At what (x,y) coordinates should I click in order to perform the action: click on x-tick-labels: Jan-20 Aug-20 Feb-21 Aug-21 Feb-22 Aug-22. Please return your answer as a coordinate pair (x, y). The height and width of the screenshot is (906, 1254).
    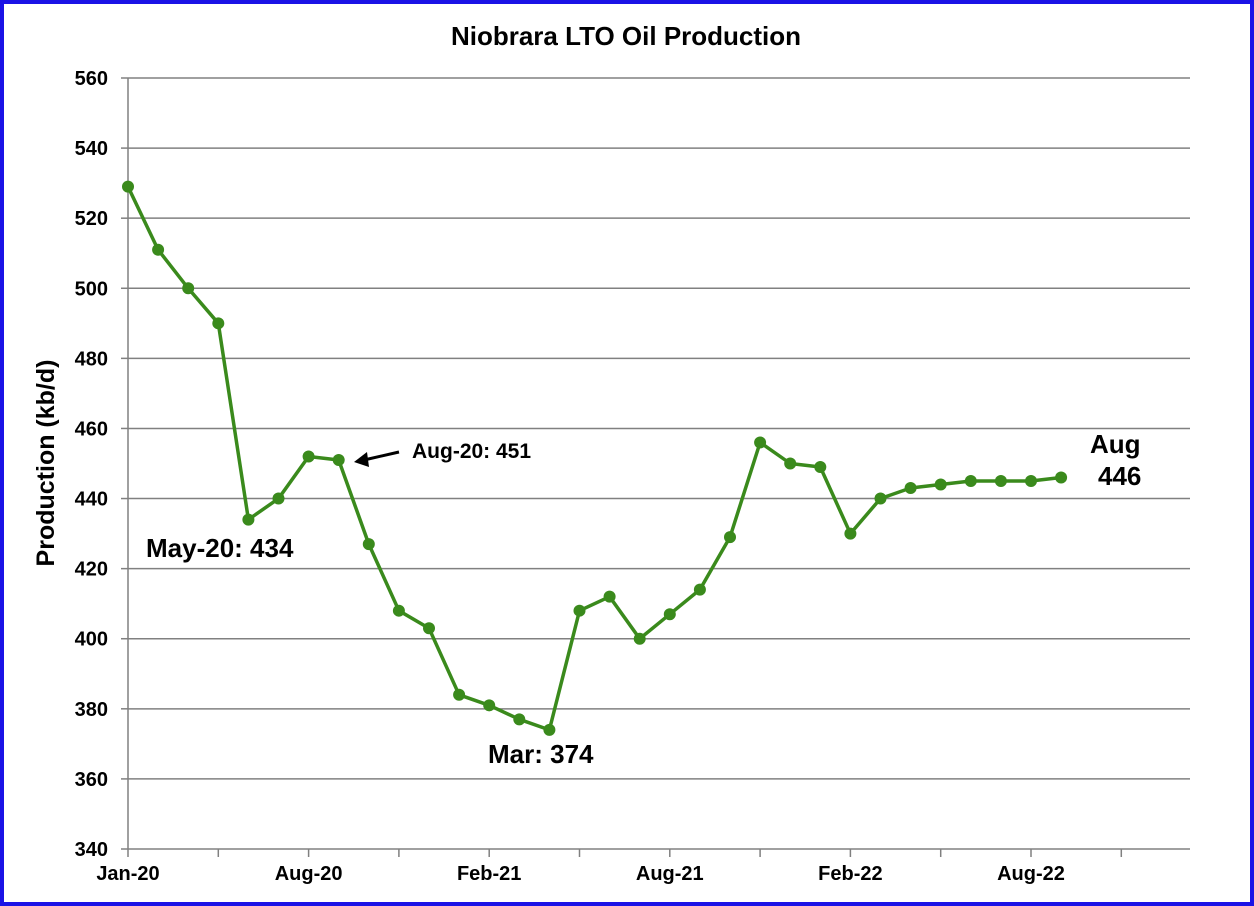
    Looking at the image, I should click on (580, 874).